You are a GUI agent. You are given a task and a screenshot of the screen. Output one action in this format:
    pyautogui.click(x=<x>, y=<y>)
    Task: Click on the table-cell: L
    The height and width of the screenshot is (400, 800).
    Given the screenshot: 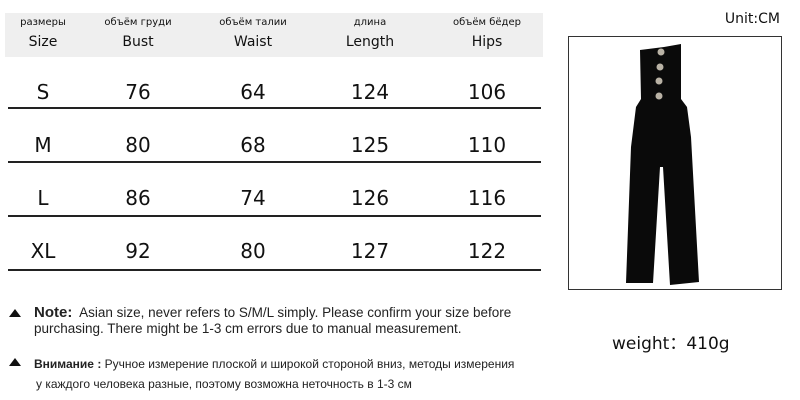 What is the action you would take?
    pyautogui.click(x=43, y=198)
    